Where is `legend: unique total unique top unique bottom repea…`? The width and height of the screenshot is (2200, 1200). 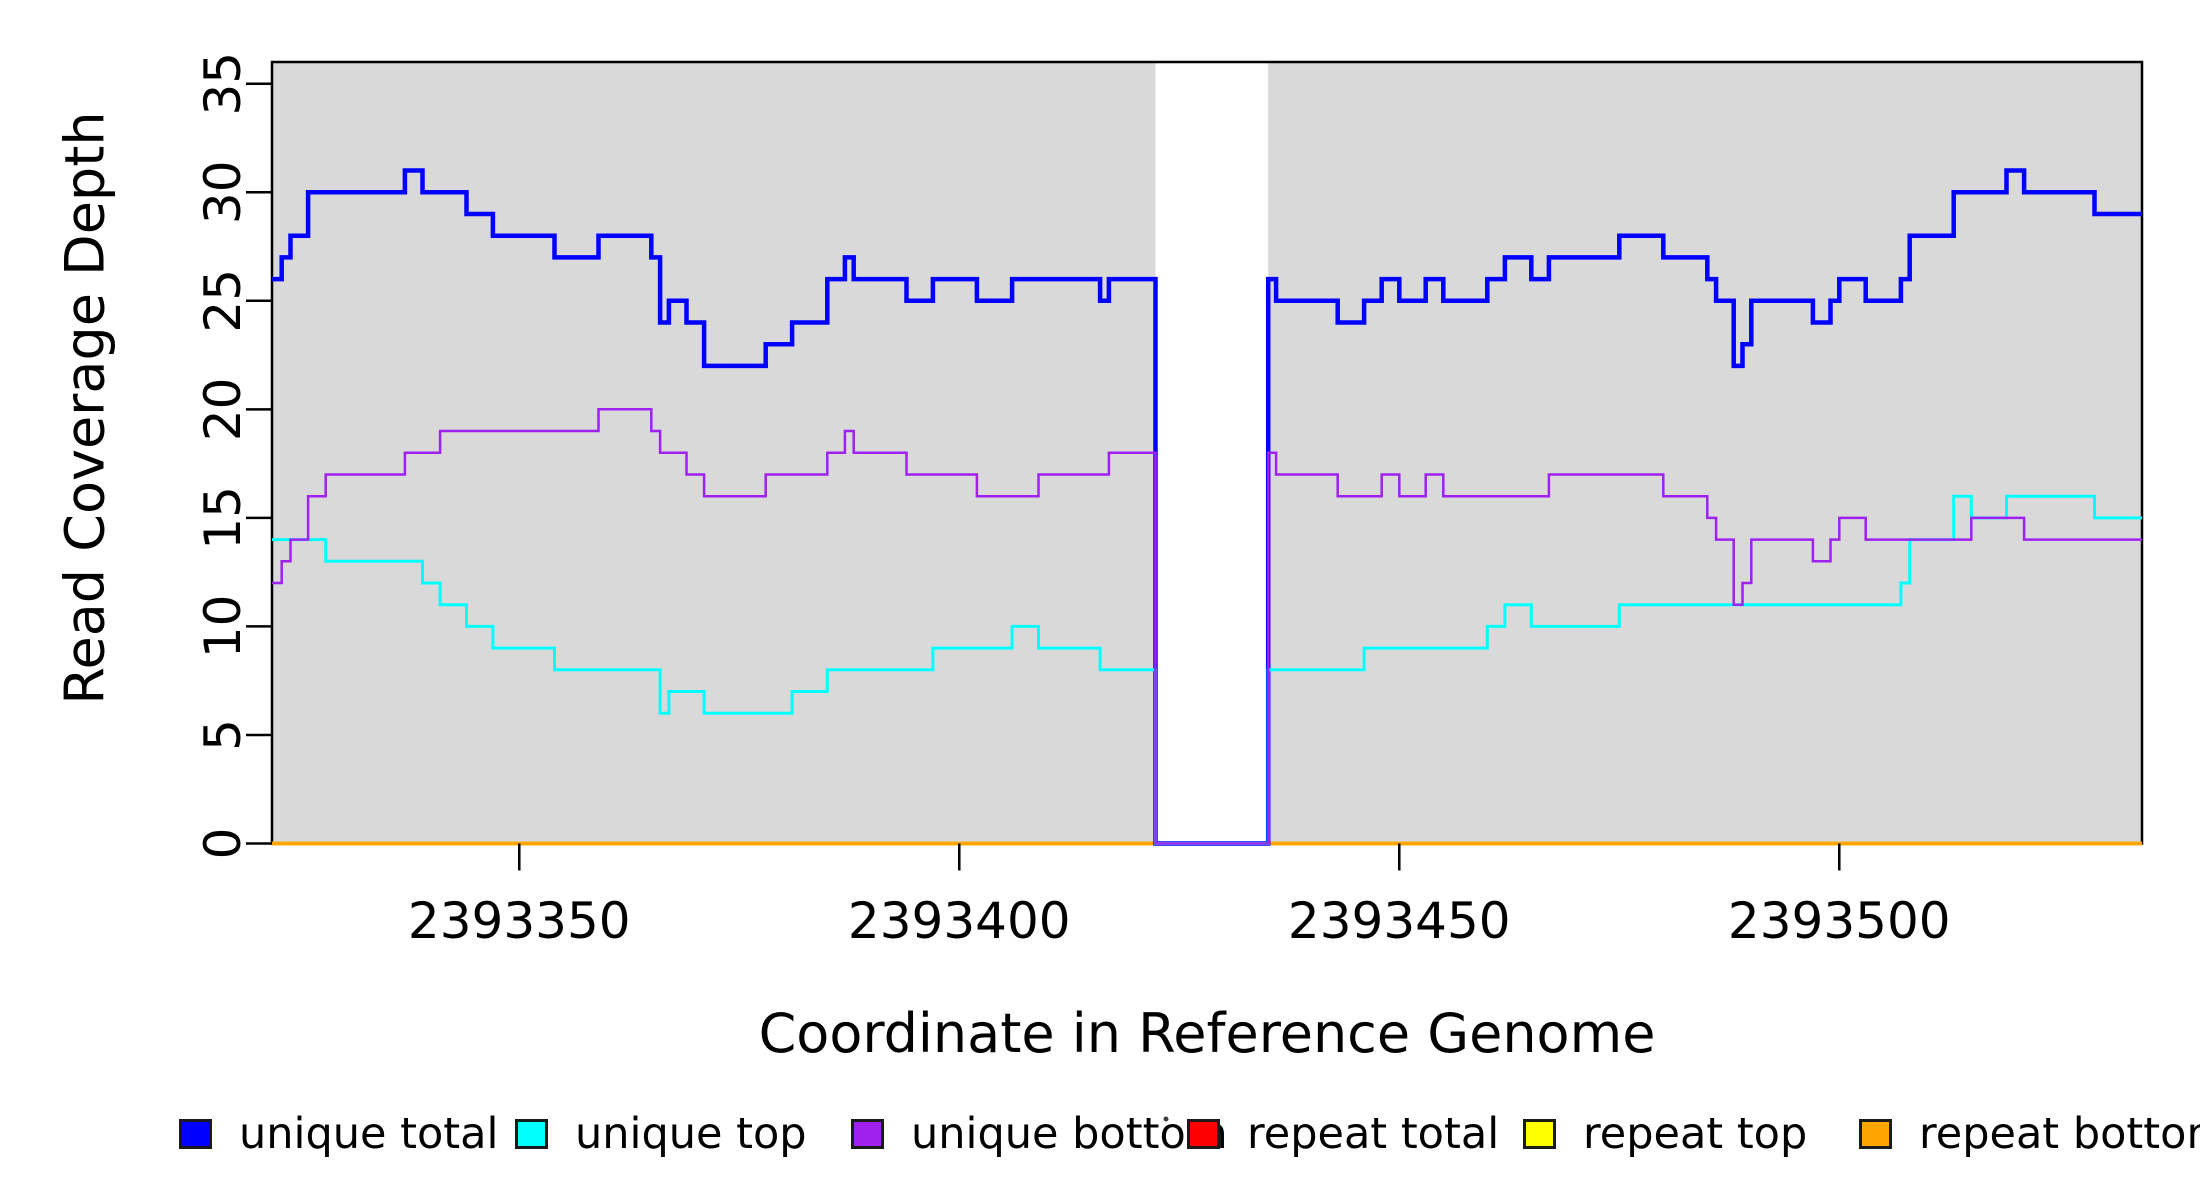 legend: unique total unique top unique bottom repea… is located at coordinates (1100, 1135).